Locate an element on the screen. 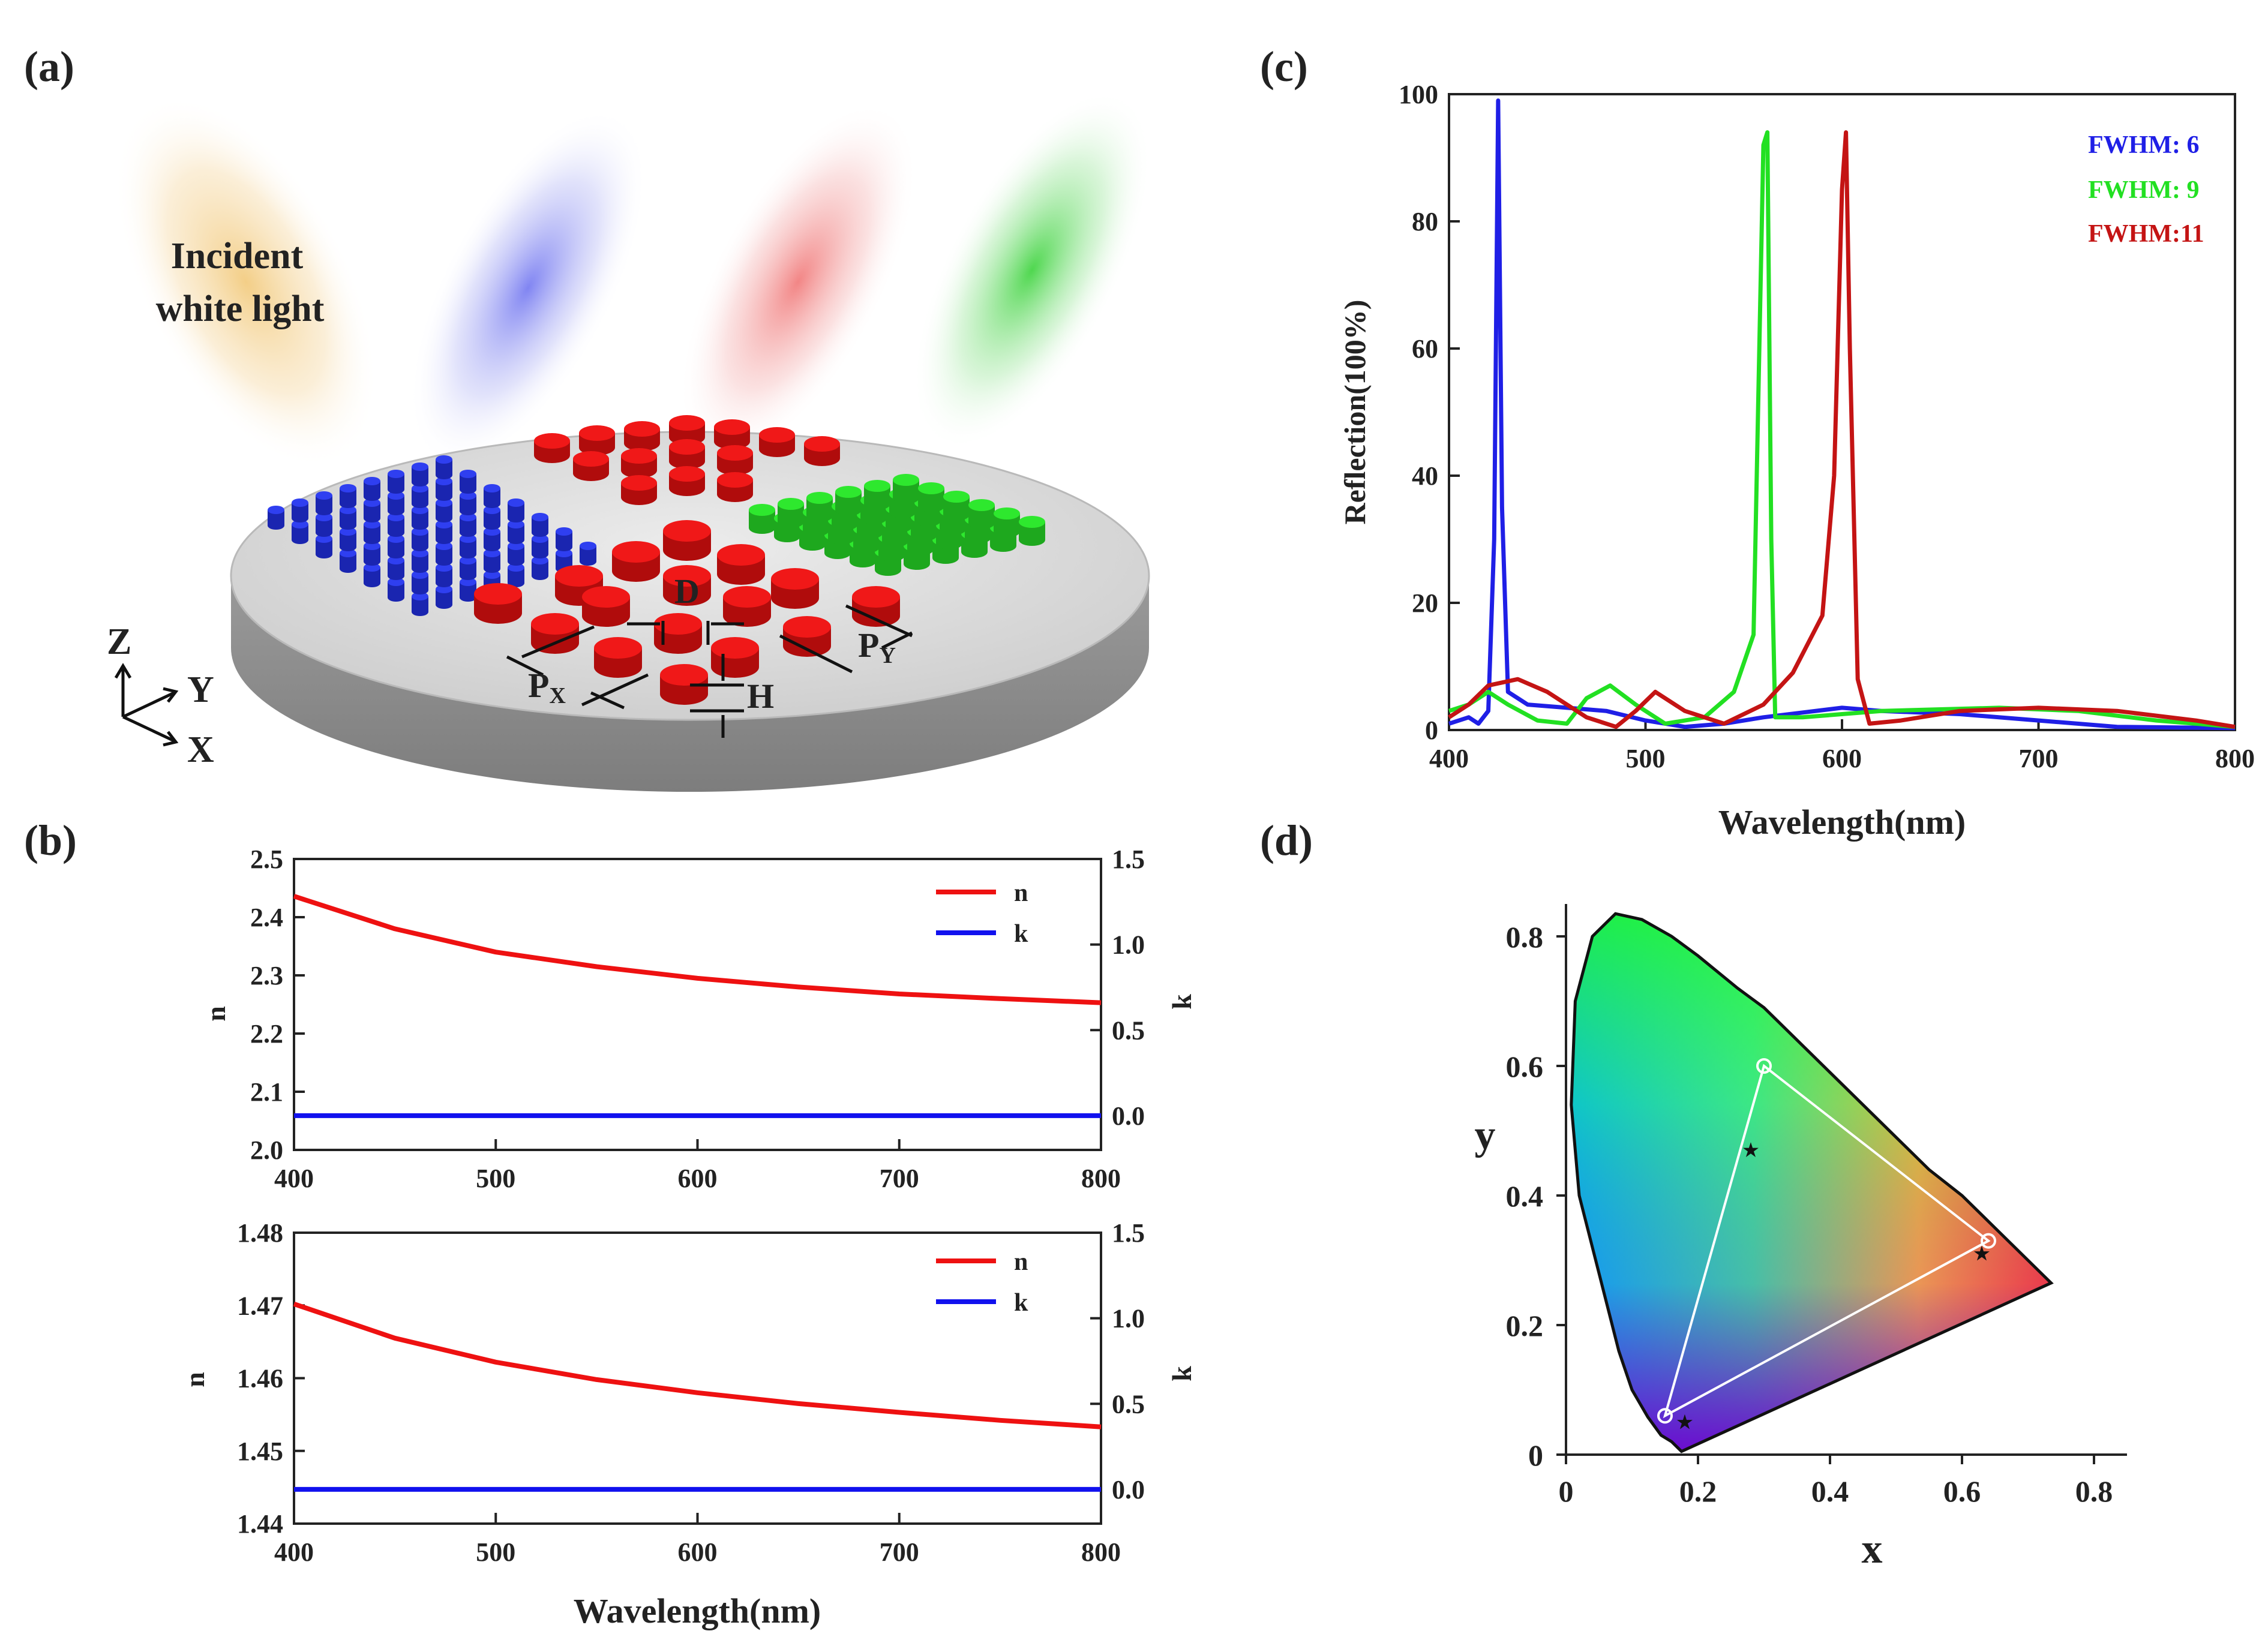 This screenshot has width=2268, height=1637. chart-b2-series is located at coordinates (697, 1397).